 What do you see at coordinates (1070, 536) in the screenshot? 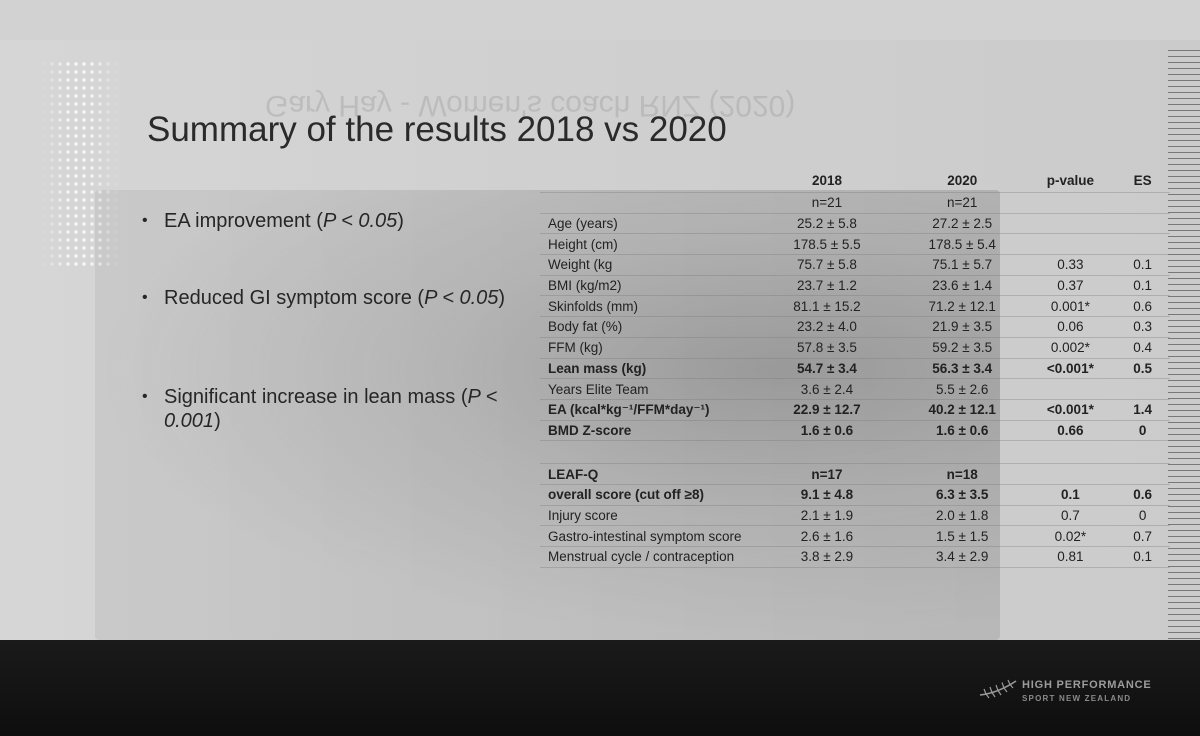
I see `p-value: 0.02*` at bounding box center [1070, 536].